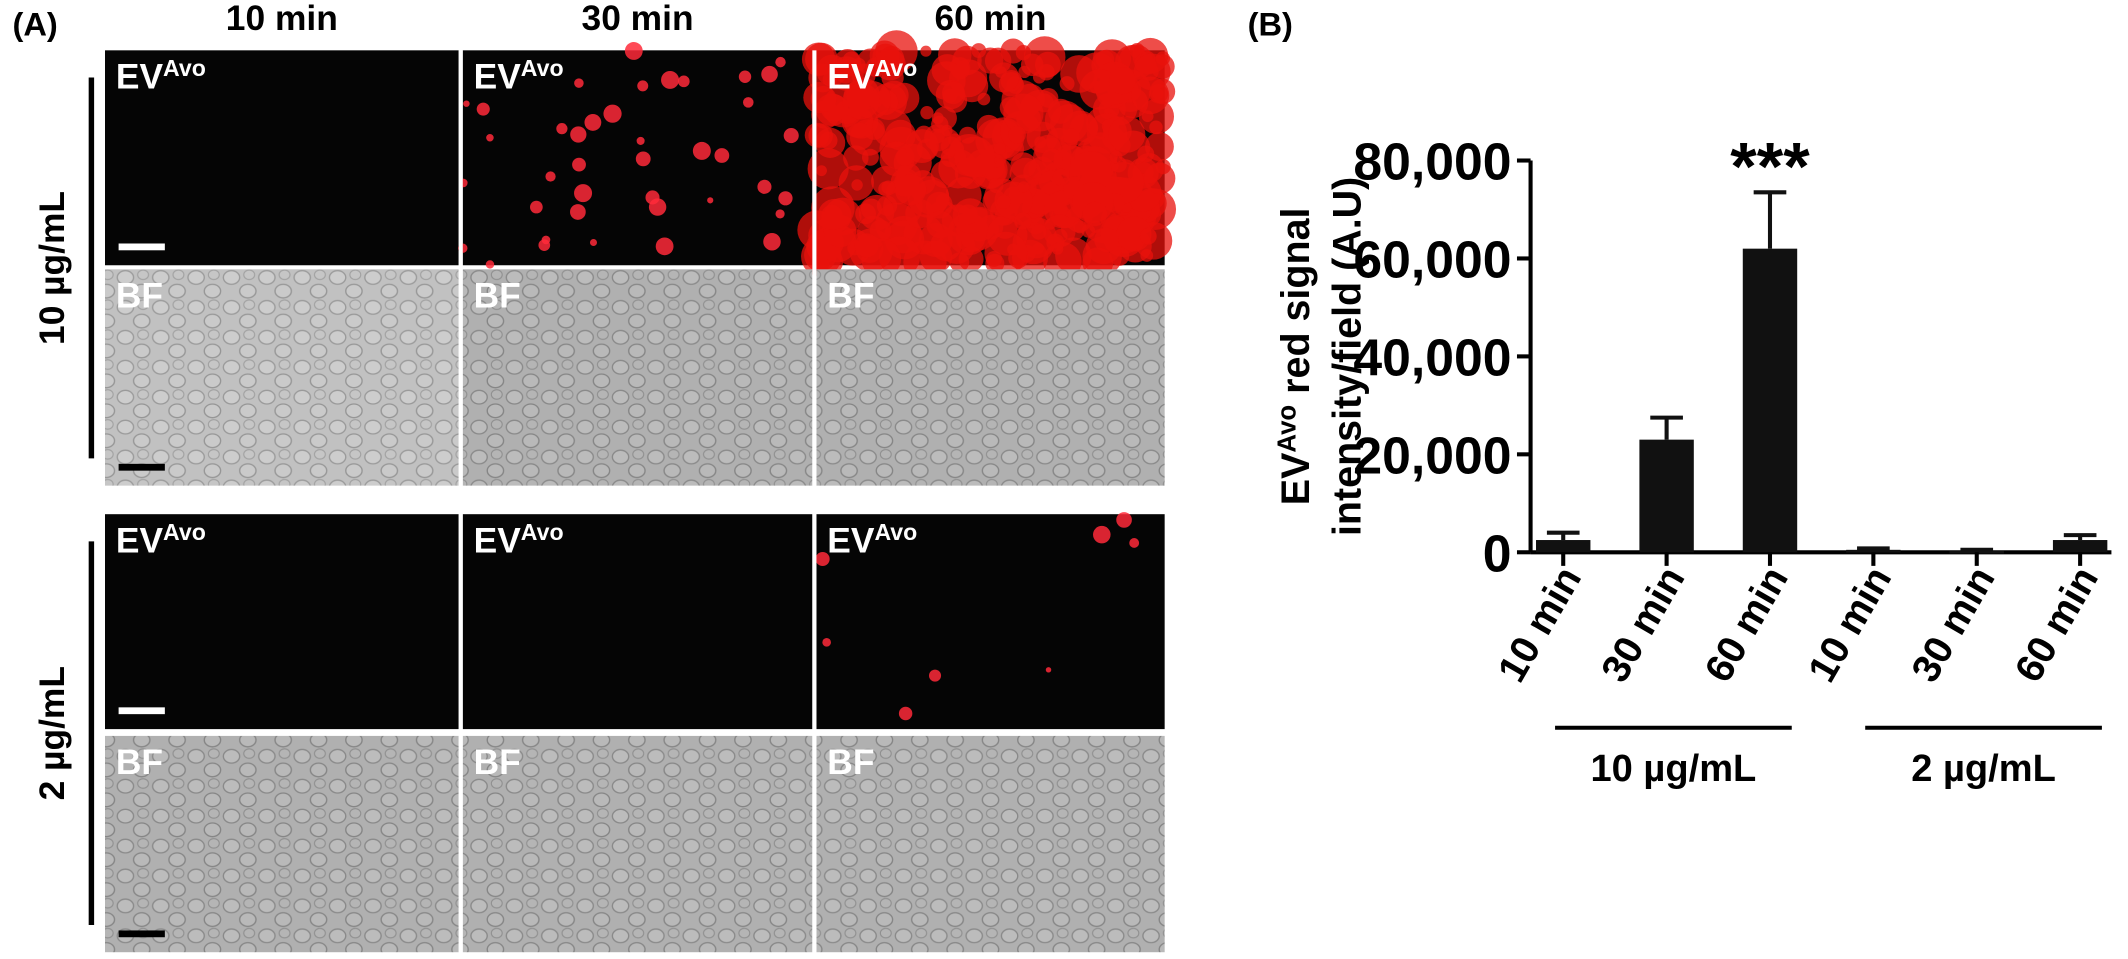 This screenshot has width=2128, height=959. What do you see at coordinates (1497, 553) in the screenshot?
I see `y-tick-label: 0` at bounding box center [1497, 553].